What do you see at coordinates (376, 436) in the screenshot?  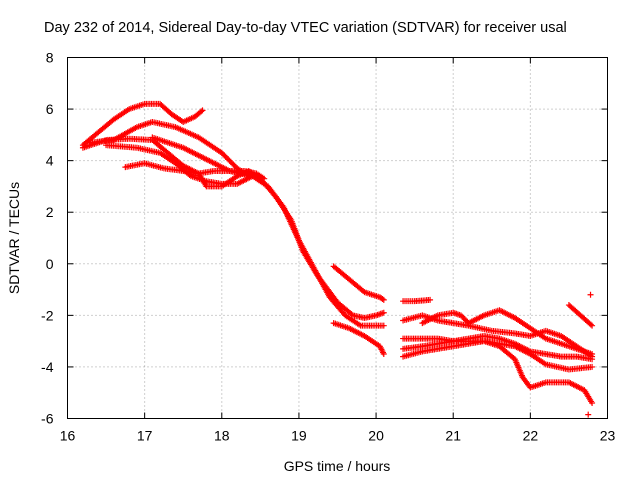 I see `x-tick-label: 20` at bounding box center [376, 436].